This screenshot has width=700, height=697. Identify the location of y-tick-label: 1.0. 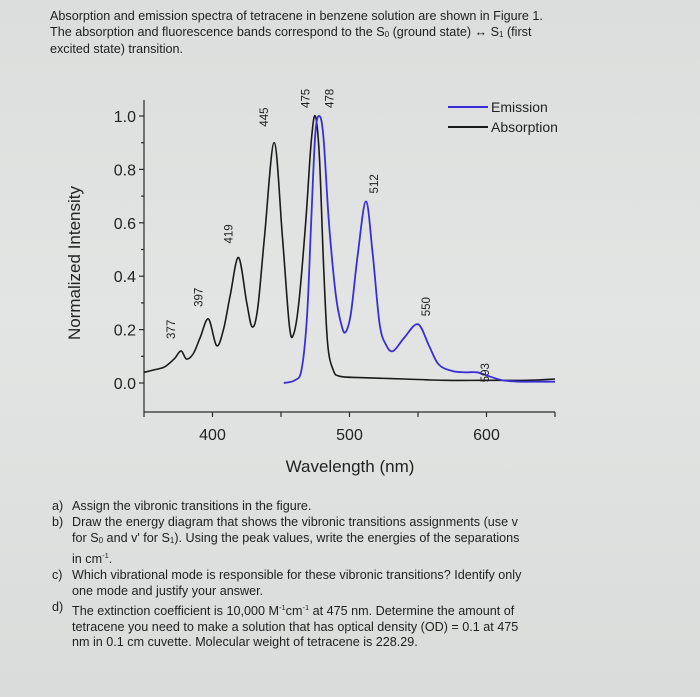
(125, 117).